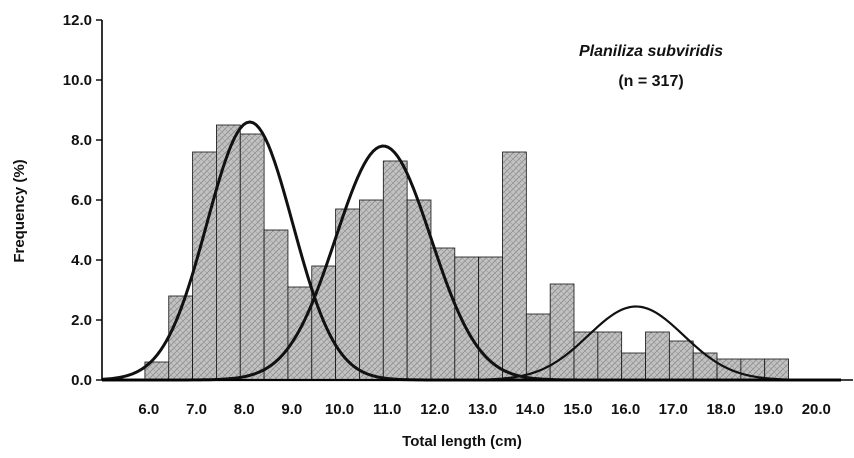 This screenshot has height=458, width=854. Describe the element at coordinates (244, 409) in the screenshot. I see `x-tick-label: 8.0` at that location.